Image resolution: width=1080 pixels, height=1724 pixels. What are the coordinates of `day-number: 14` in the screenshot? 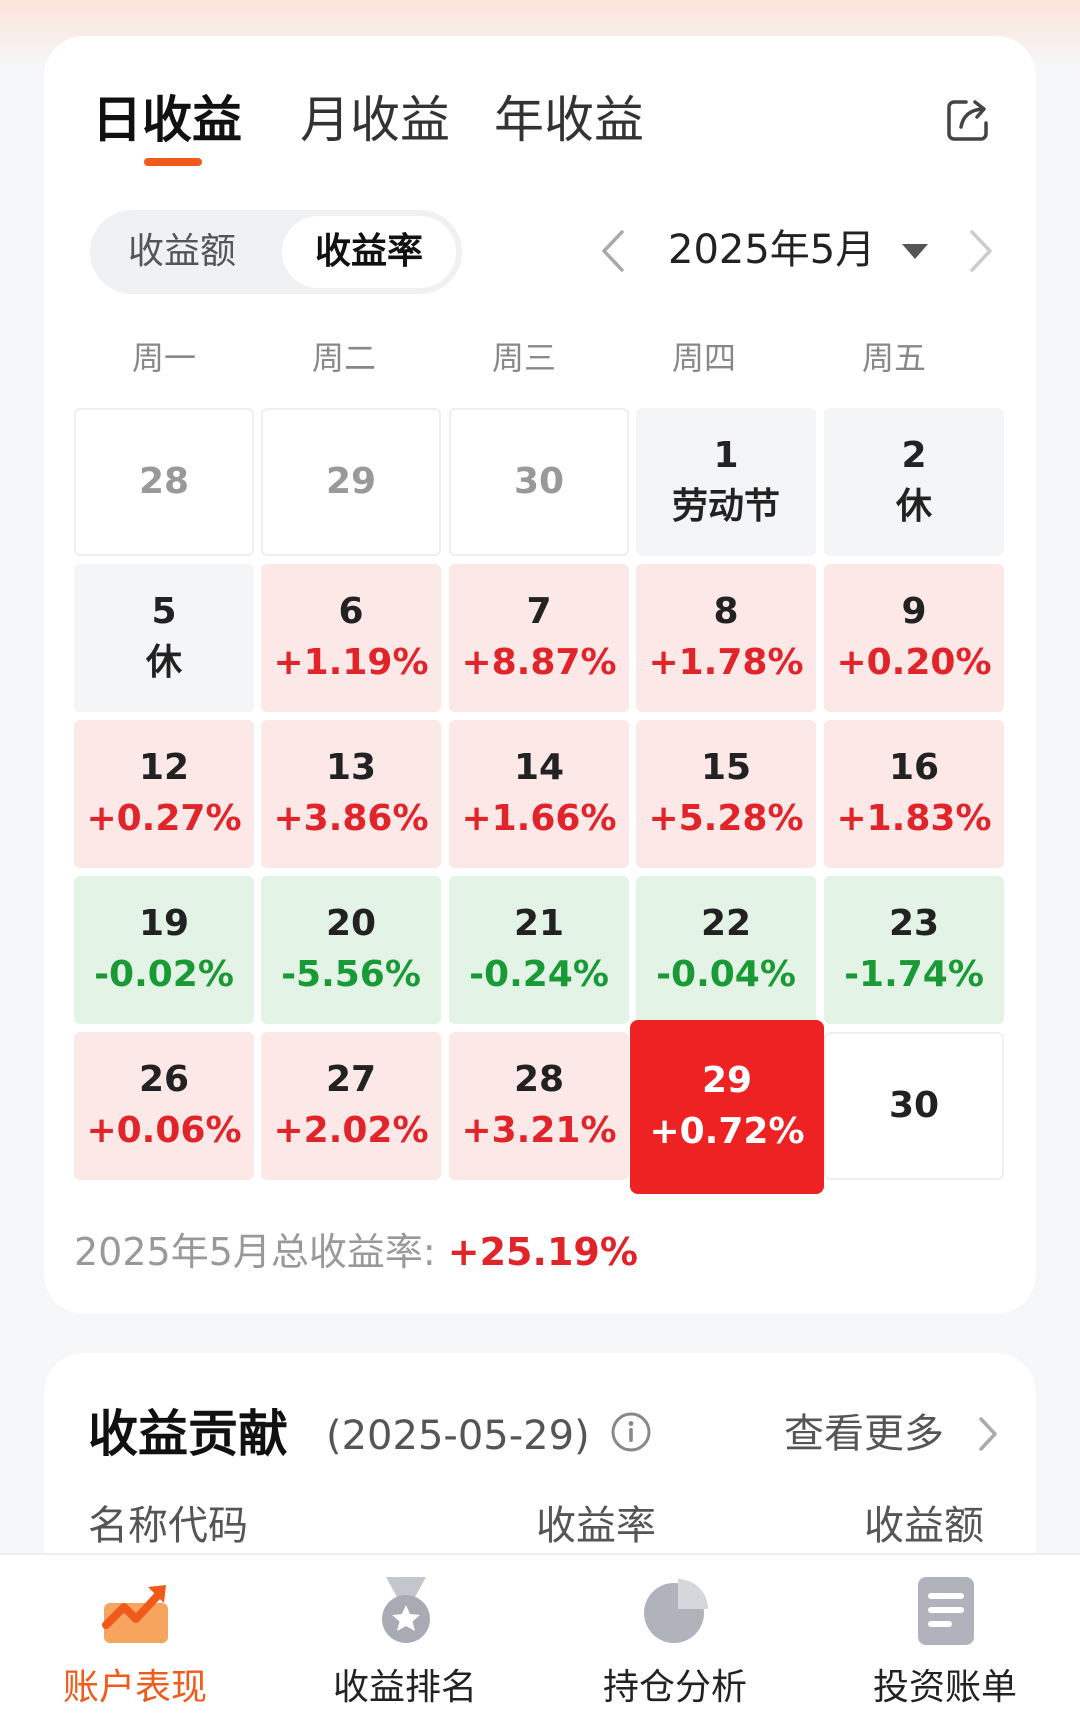 It's located at (539, 767).